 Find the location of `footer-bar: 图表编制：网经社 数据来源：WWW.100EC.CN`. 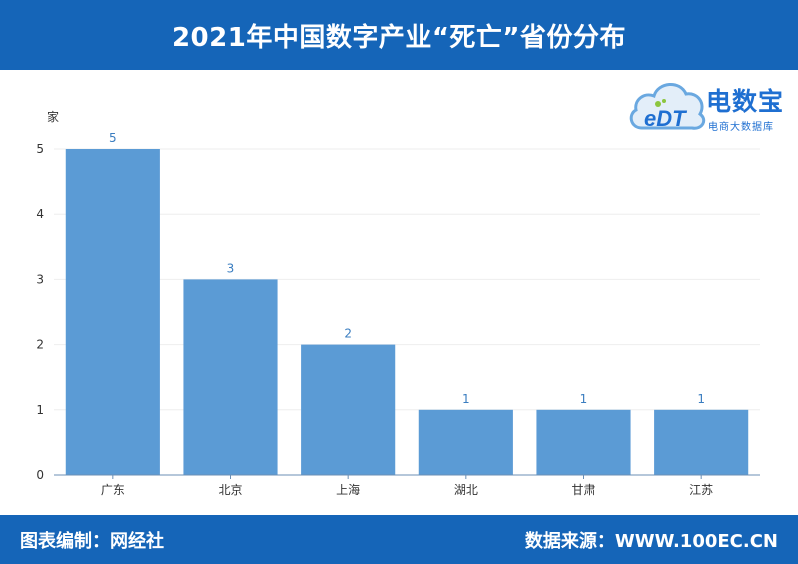

footer-bar: 图表编制：网经社 数据来源：WWW.100EC.CN is located at coordinates (399, 539).